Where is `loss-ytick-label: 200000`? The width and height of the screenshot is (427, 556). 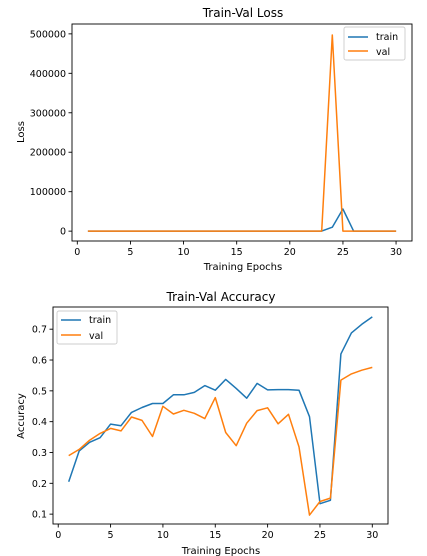 loss-ytick-label: 200000 is located at coordinates (48, 153).